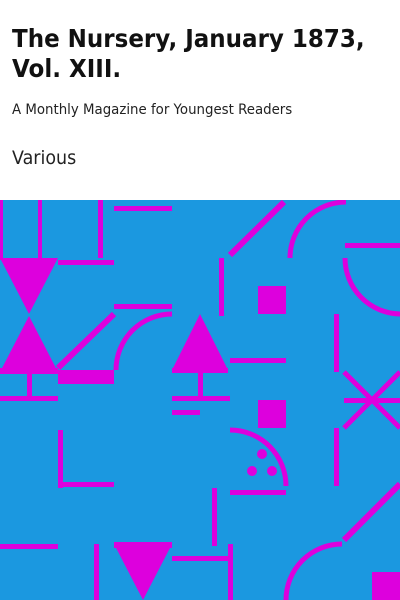 This screenshot has height=600, width=400. Describe the element at coordinates (152, 110) in the screenshot. I see `book-subtitle: A Monthly Magazine for Youngest Readers` at that location.